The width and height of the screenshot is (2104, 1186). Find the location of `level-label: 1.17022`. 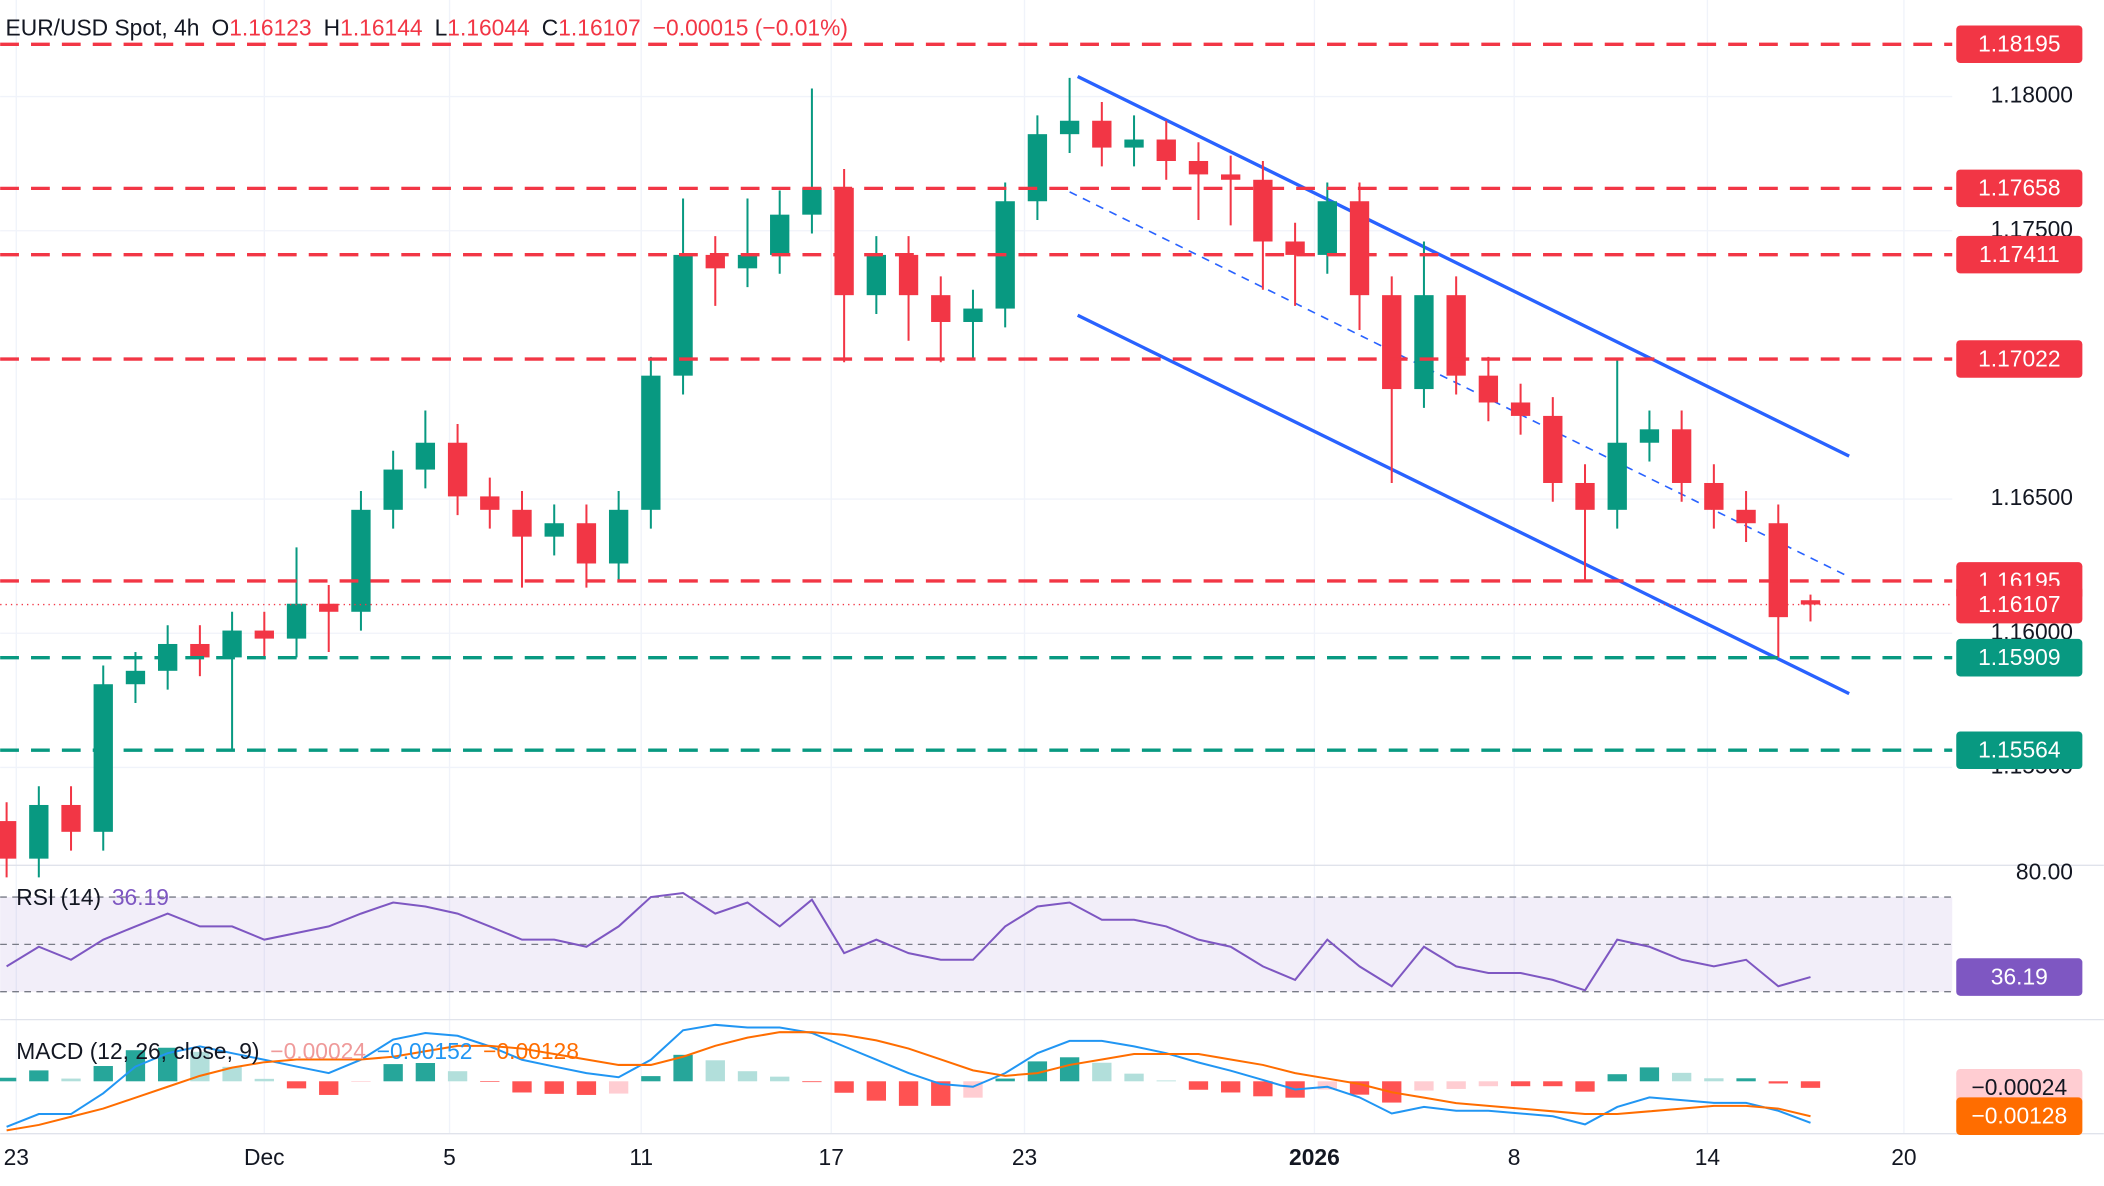

level-label: 1.17022 is located at coordinates (2019, 358).